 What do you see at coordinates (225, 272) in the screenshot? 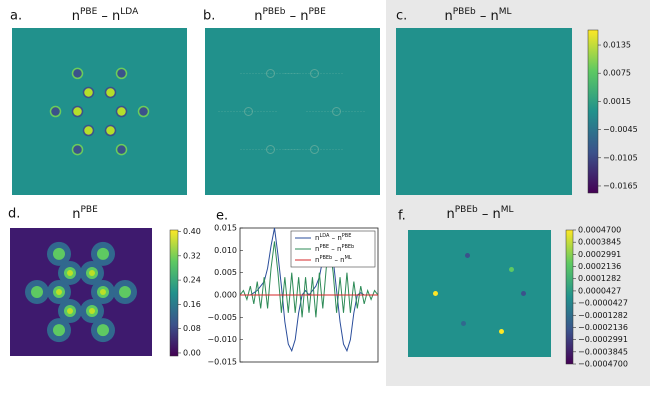
I see `y-tick-label: 0.005` at bounding box center [225, 272].